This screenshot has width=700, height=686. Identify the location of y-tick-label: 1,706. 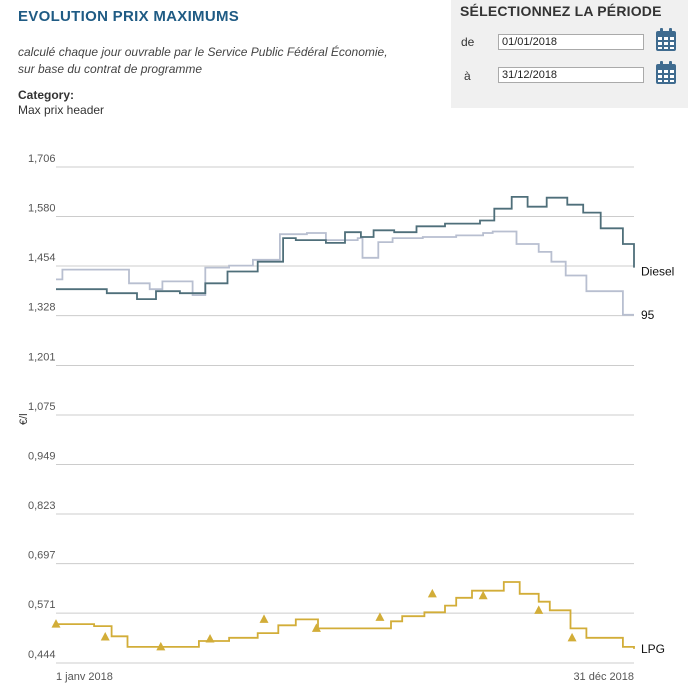
(42, 159).